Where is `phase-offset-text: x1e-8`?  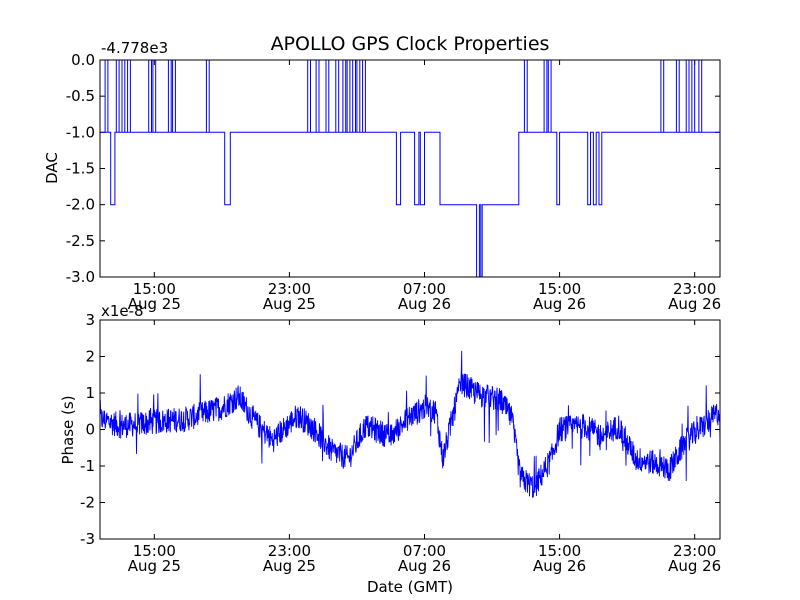
phase-offset-text: x1e-8 is located at coordinates (122, 311).